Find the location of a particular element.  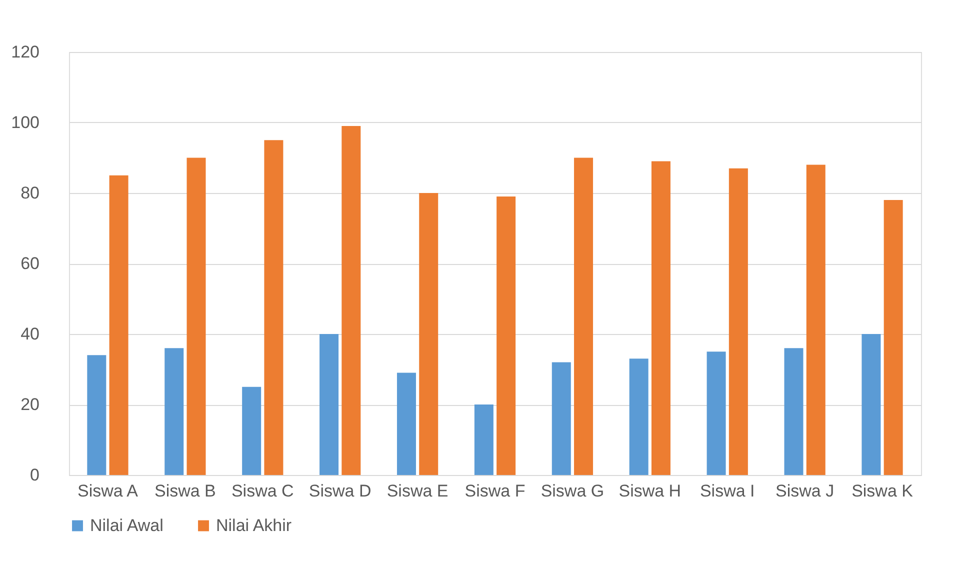

x-tick-label: Siswa B is located at coordinates (185, 491).